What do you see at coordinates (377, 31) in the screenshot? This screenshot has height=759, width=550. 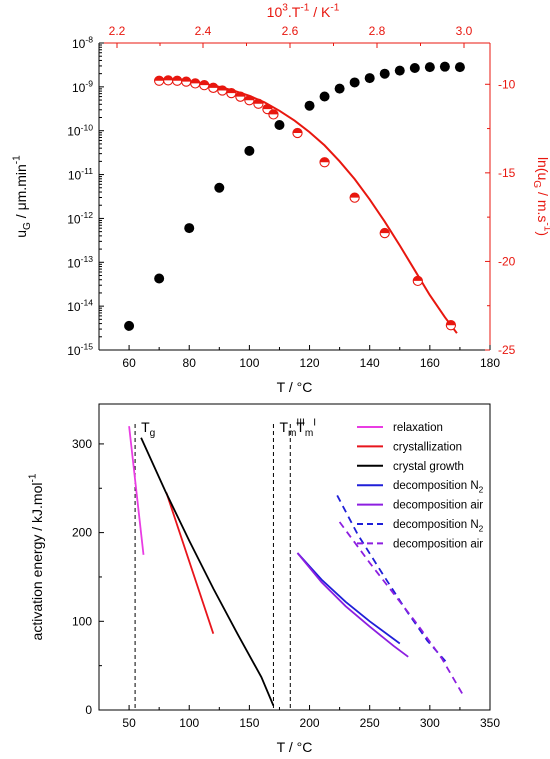 I see `x2-tick-label: 2.8` at bounding box center [377, 31].